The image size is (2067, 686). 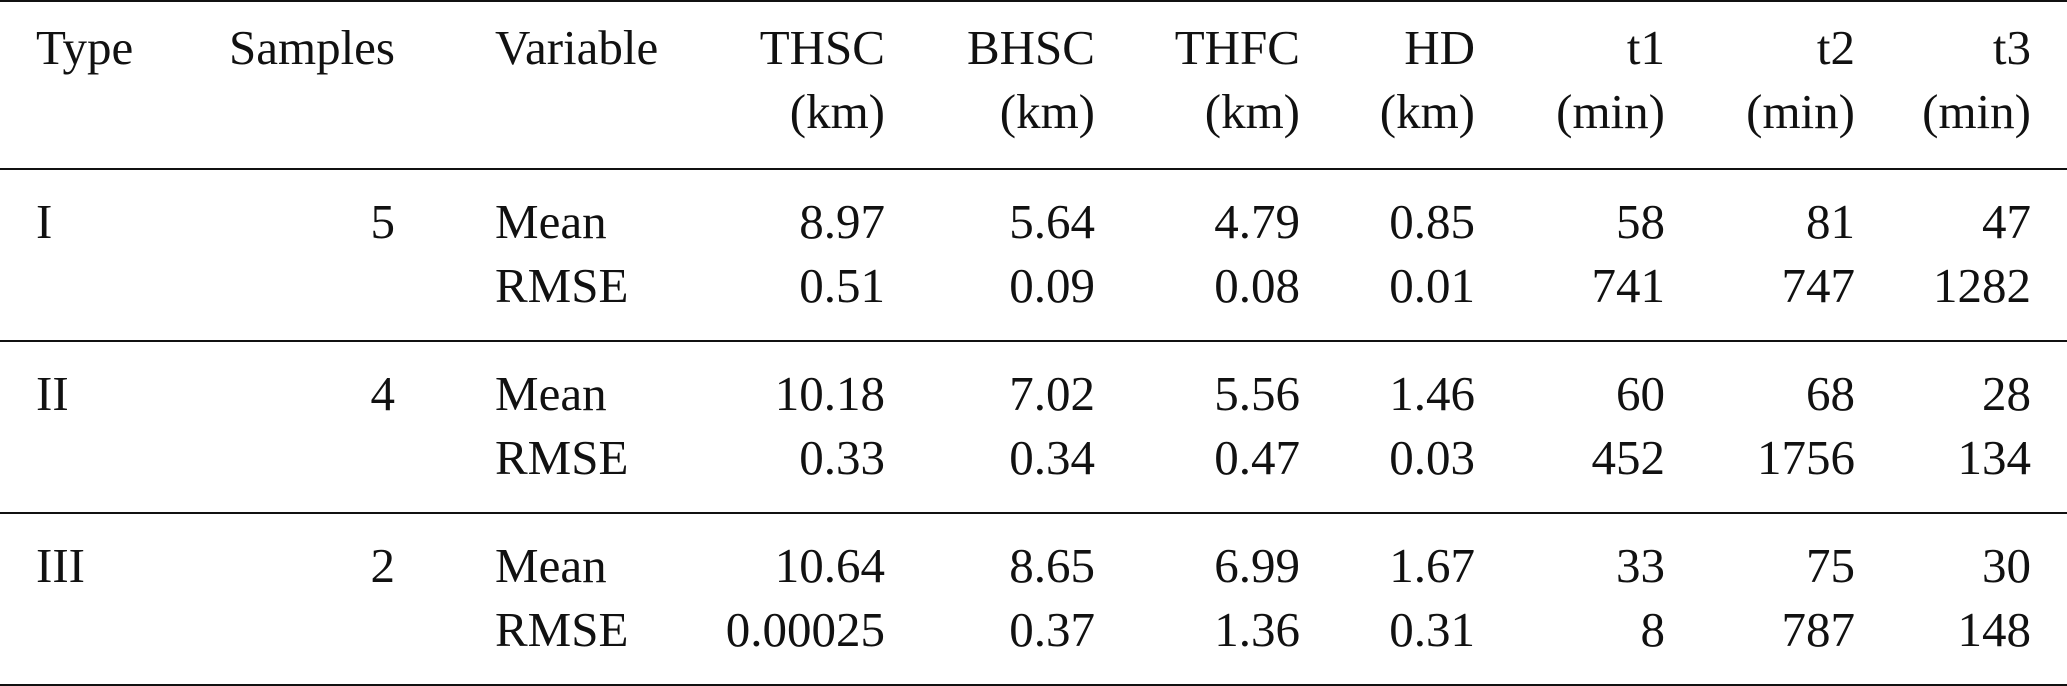 I want to click on cell-t1: 741, so click(x=1570, y=298).